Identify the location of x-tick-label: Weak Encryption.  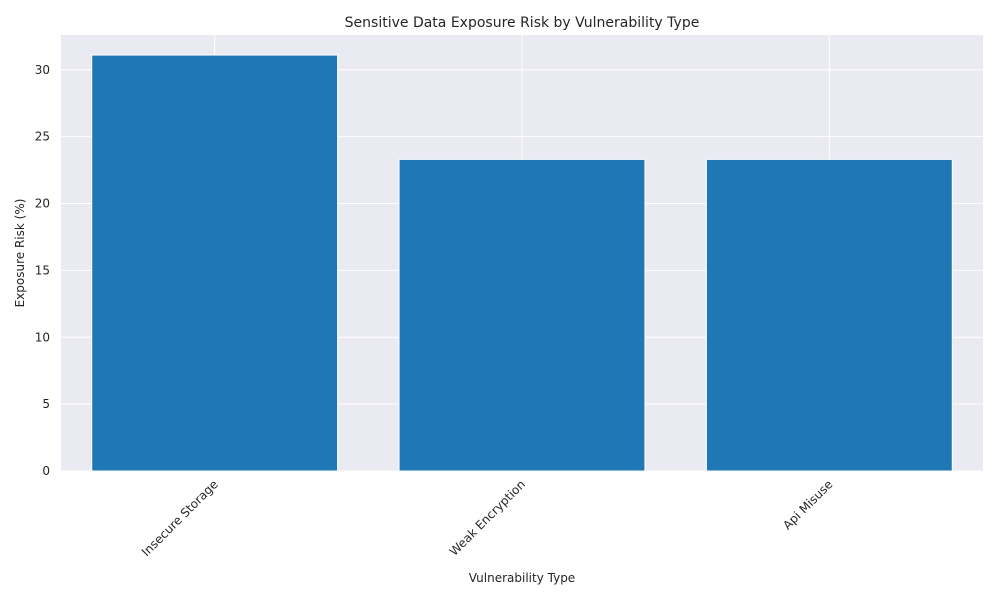
(487, 517).